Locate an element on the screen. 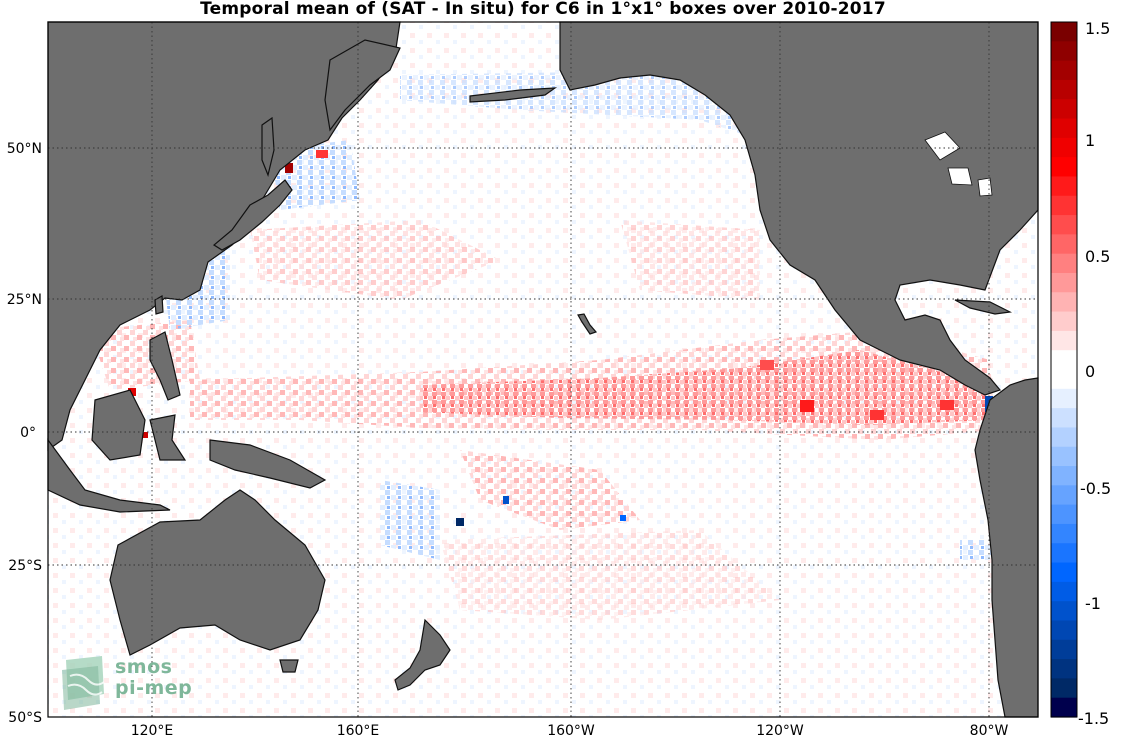 The image size is (1122, 738). borneo is located at coordinates (118, 425).